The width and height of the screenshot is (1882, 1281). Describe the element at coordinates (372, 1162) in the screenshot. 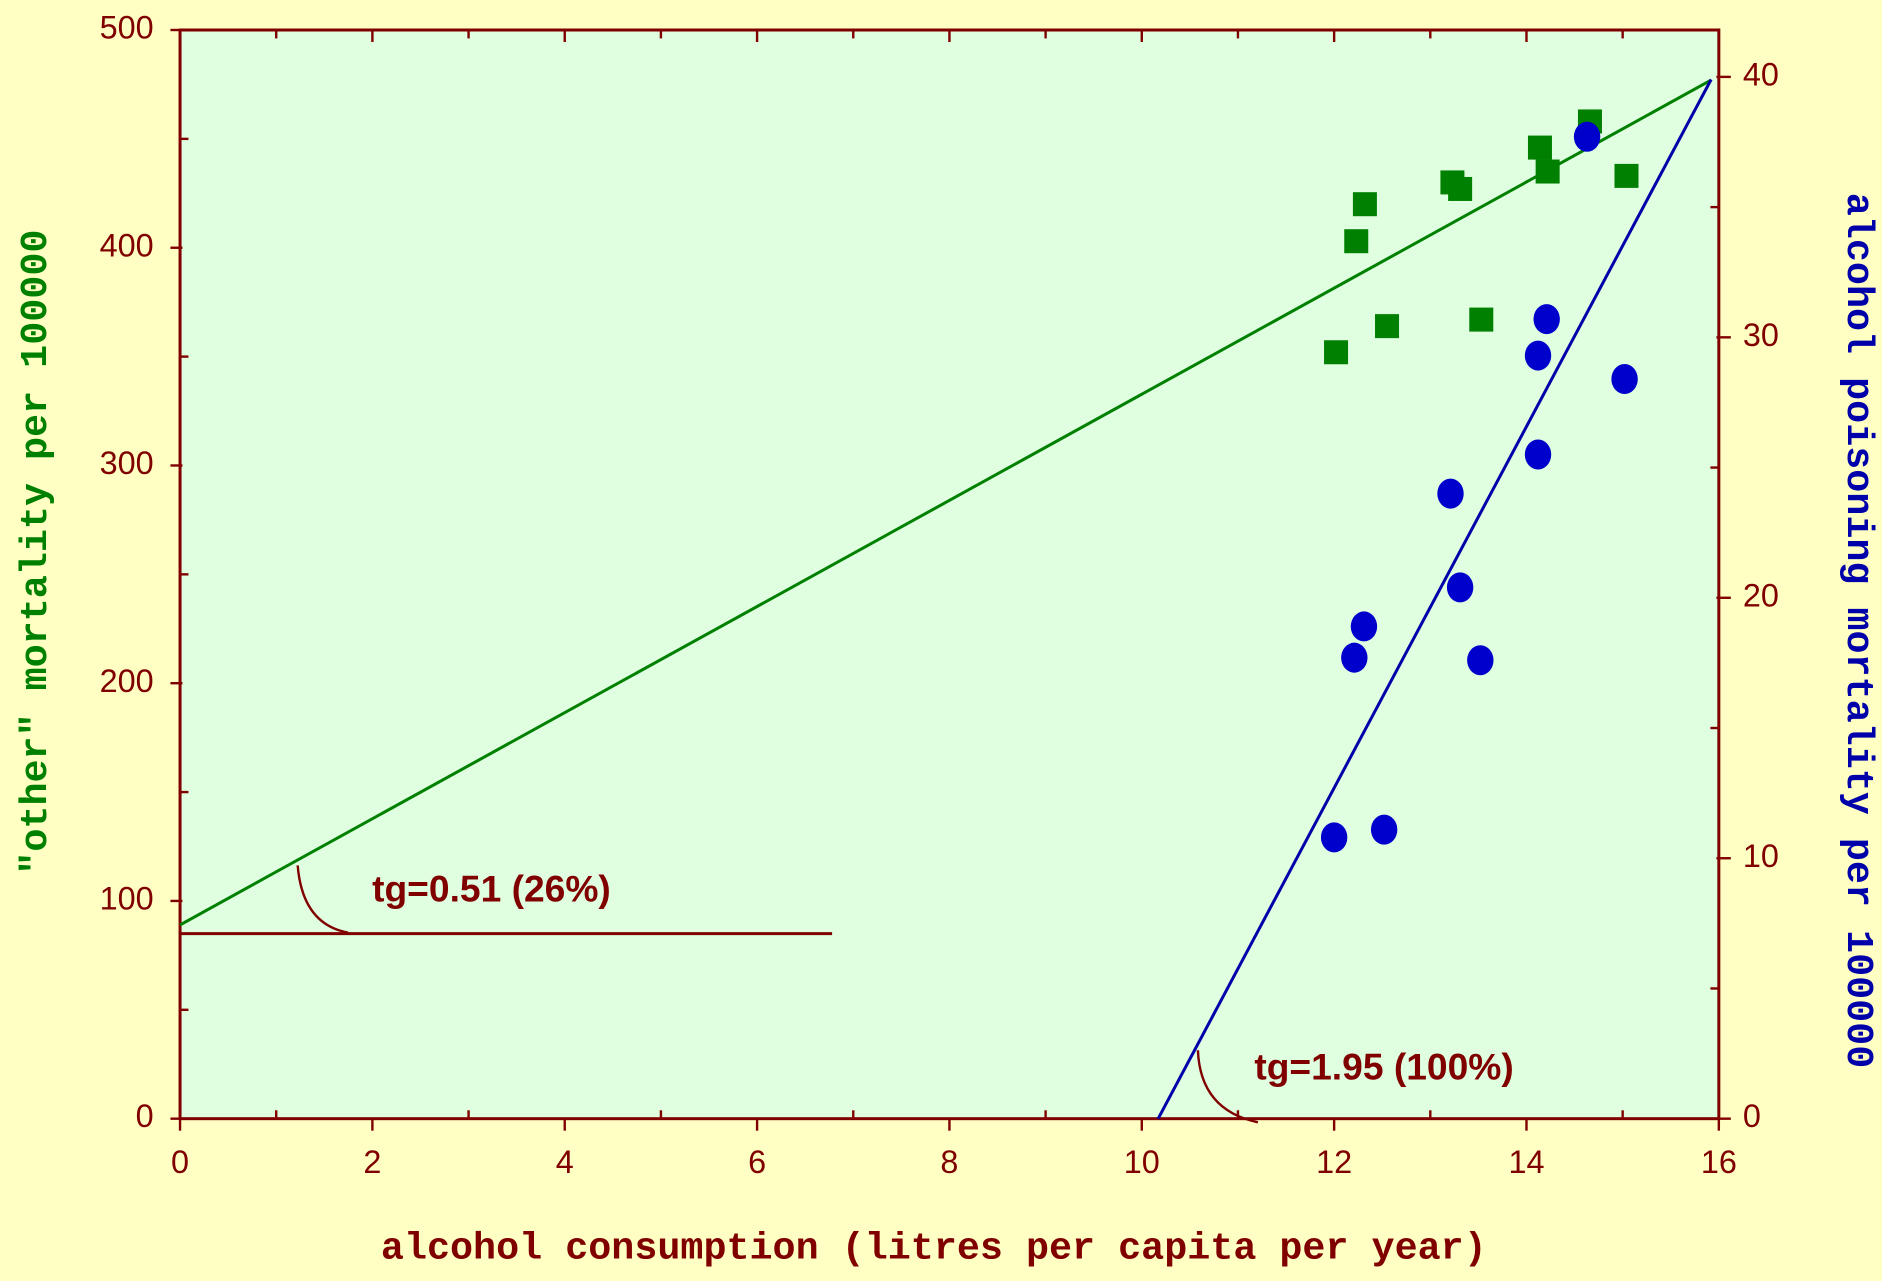

I see `x-tick-label: 2` at that location.